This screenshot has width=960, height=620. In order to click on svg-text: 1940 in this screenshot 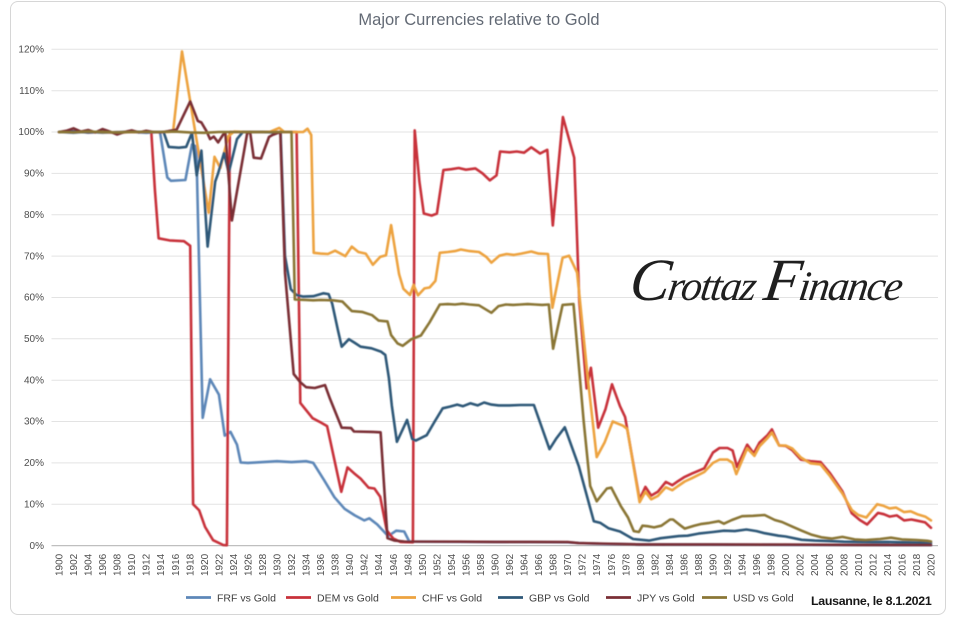, I will do `click(350, 564)`.